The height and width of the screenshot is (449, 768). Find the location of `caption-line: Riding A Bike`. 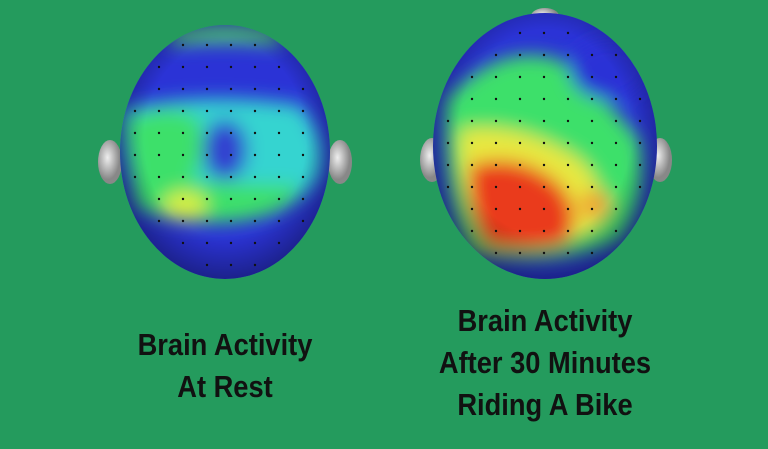

caption-line: Riding A Bike is located at coordinates (545, 404).